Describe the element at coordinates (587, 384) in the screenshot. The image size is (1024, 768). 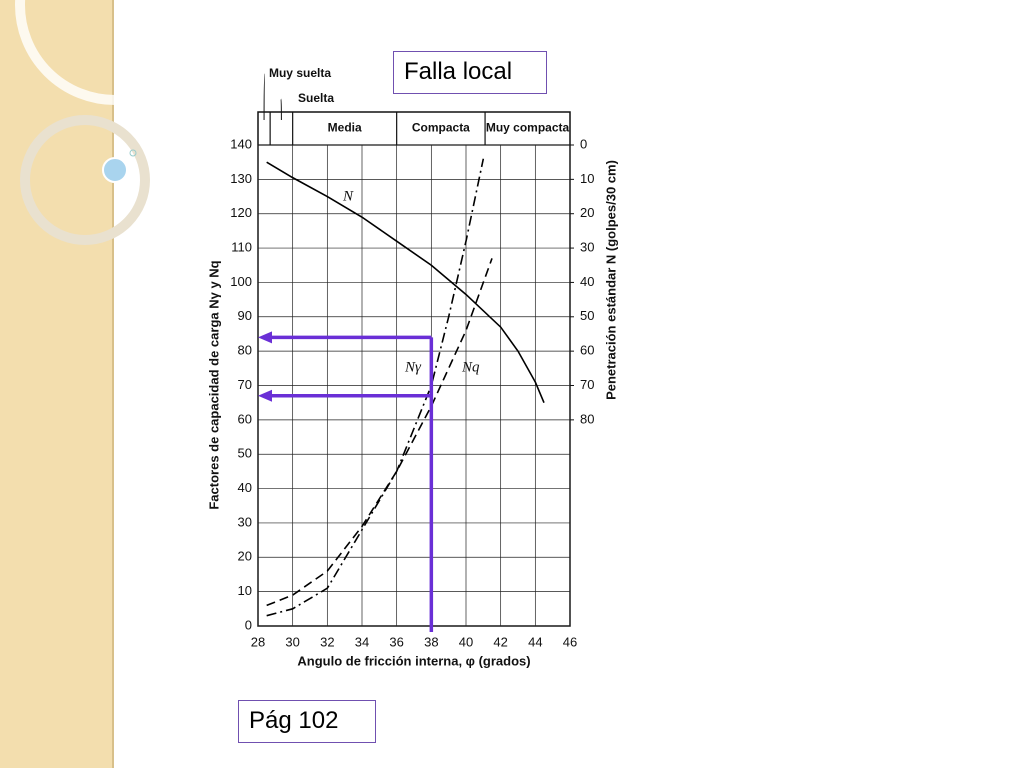
I see `y2-tick-label: 70` at that location.